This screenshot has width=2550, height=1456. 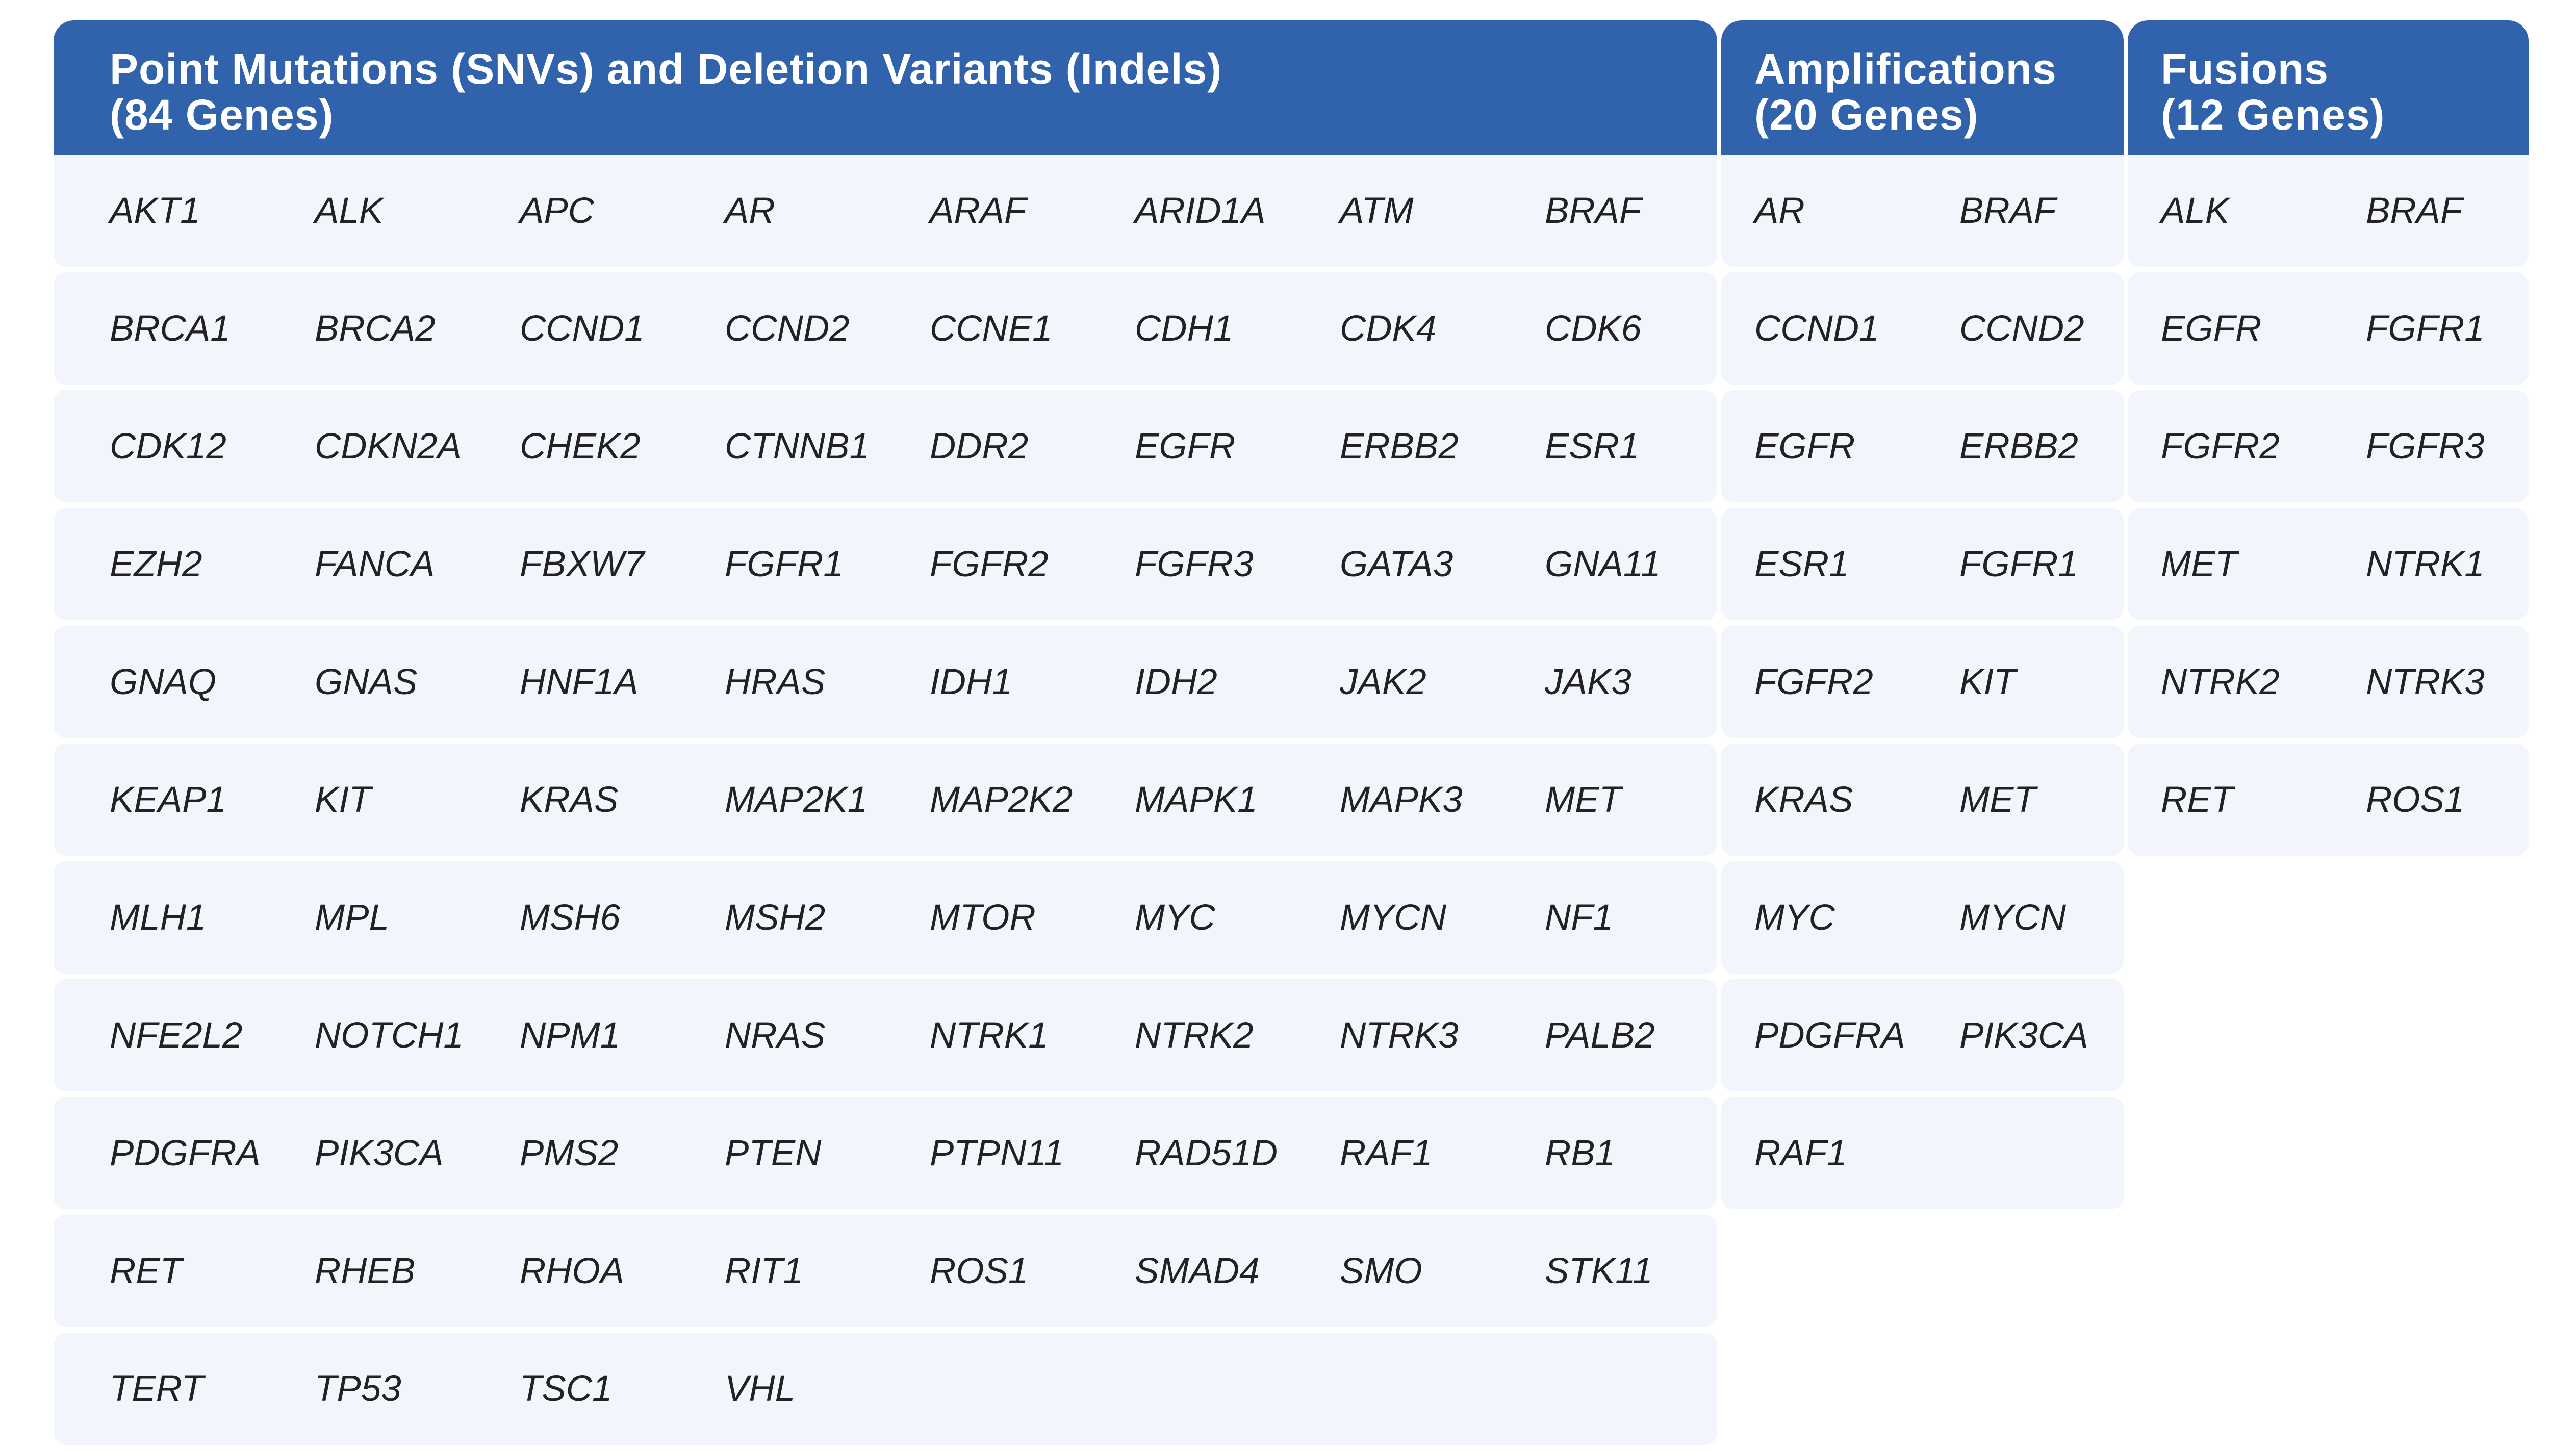 What do you see at coordinates (997, 1153) in the screenshot?
I see `gene-name: PTPN11` at bounding box center [997, 1153].